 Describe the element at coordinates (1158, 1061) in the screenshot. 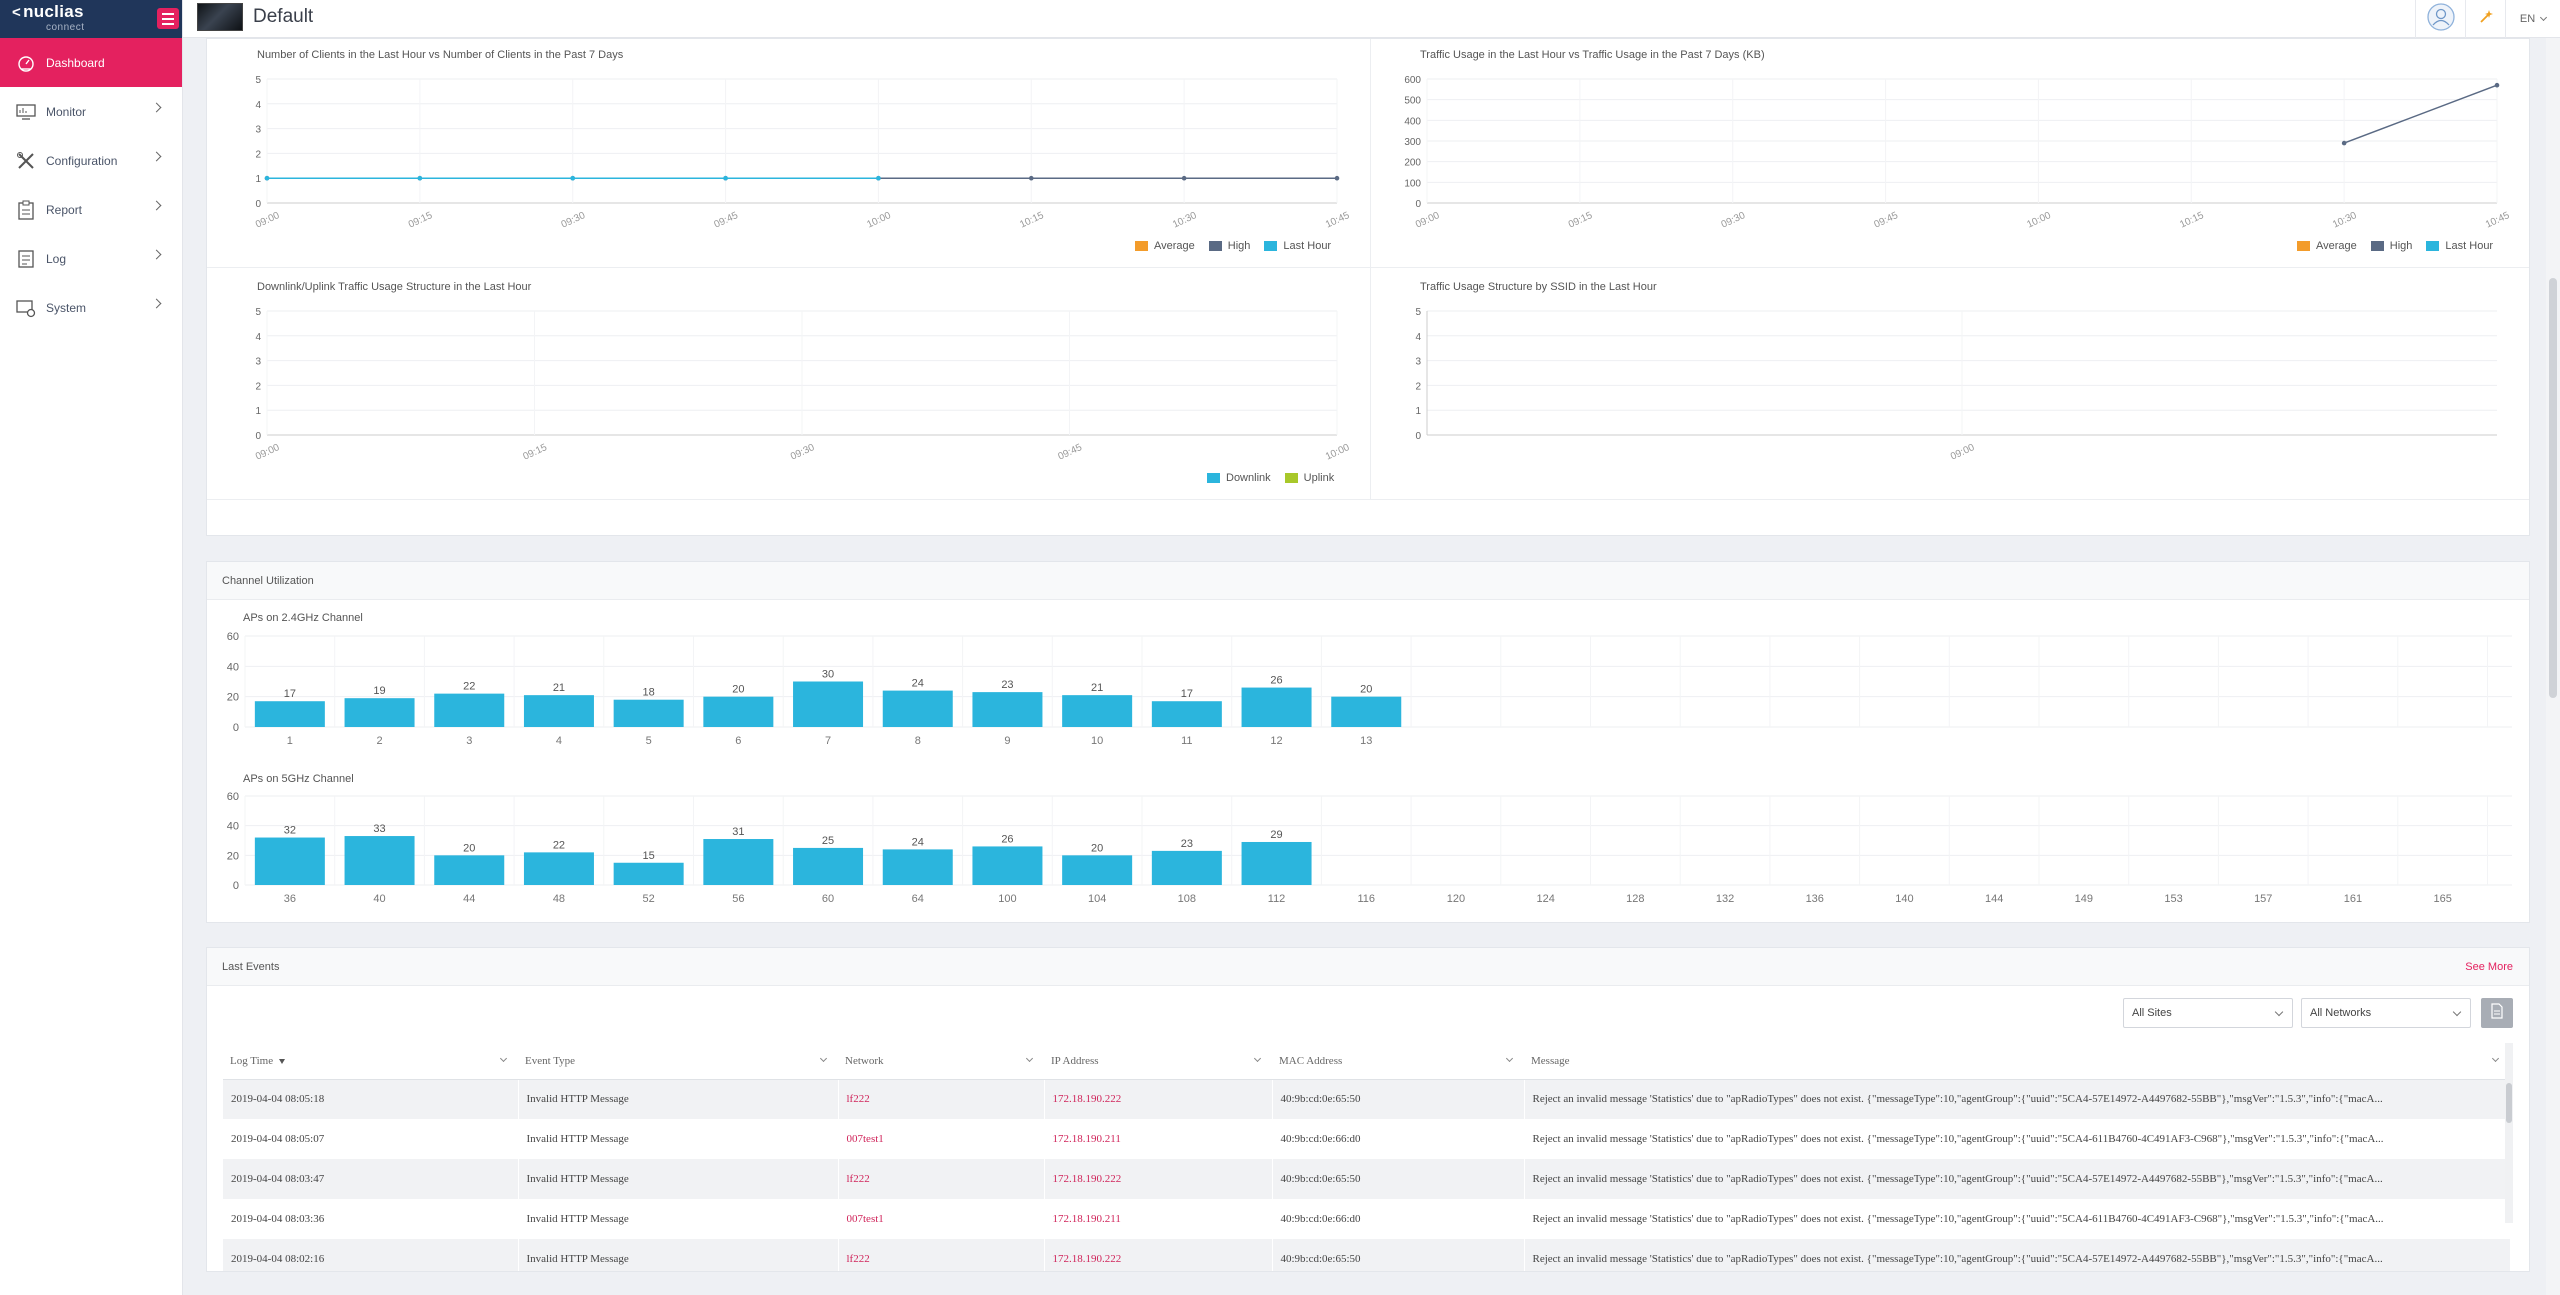

I see `column-header-ip-address: IP Address` at that location.